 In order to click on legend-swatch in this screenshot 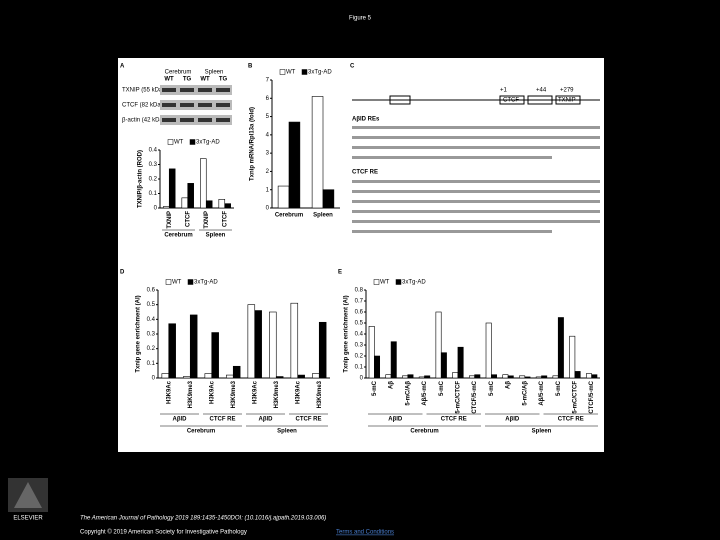, I will do `click(190, 282)`.